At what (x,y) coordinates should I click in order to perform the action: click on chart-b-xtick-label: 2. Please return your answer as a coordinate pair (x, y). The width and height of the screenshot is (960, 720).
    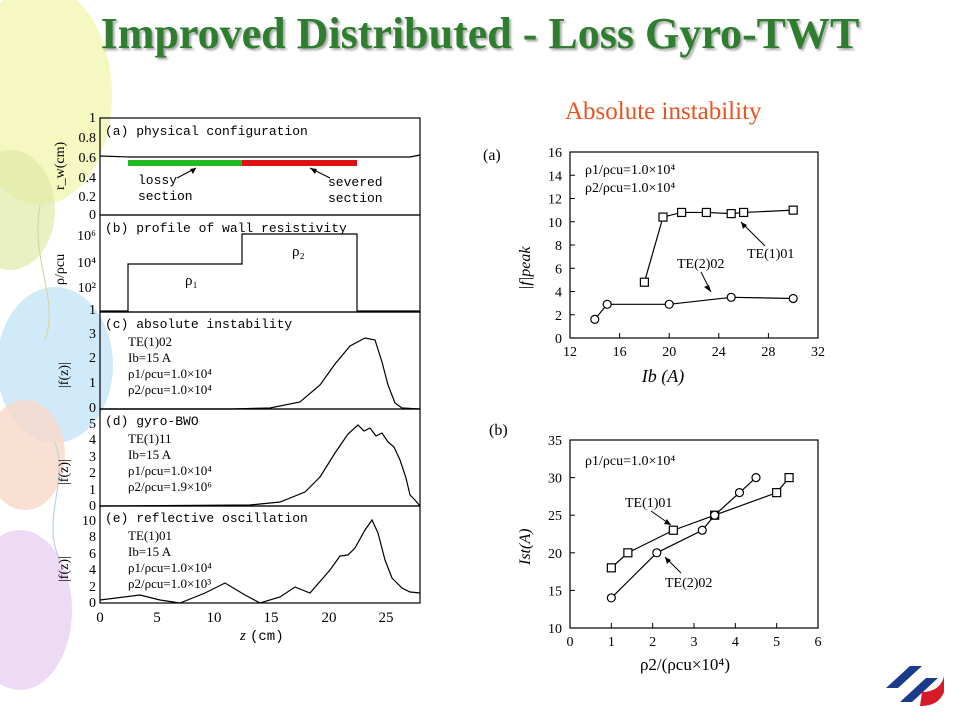
    Looking at the image, I should click on (652, 642).